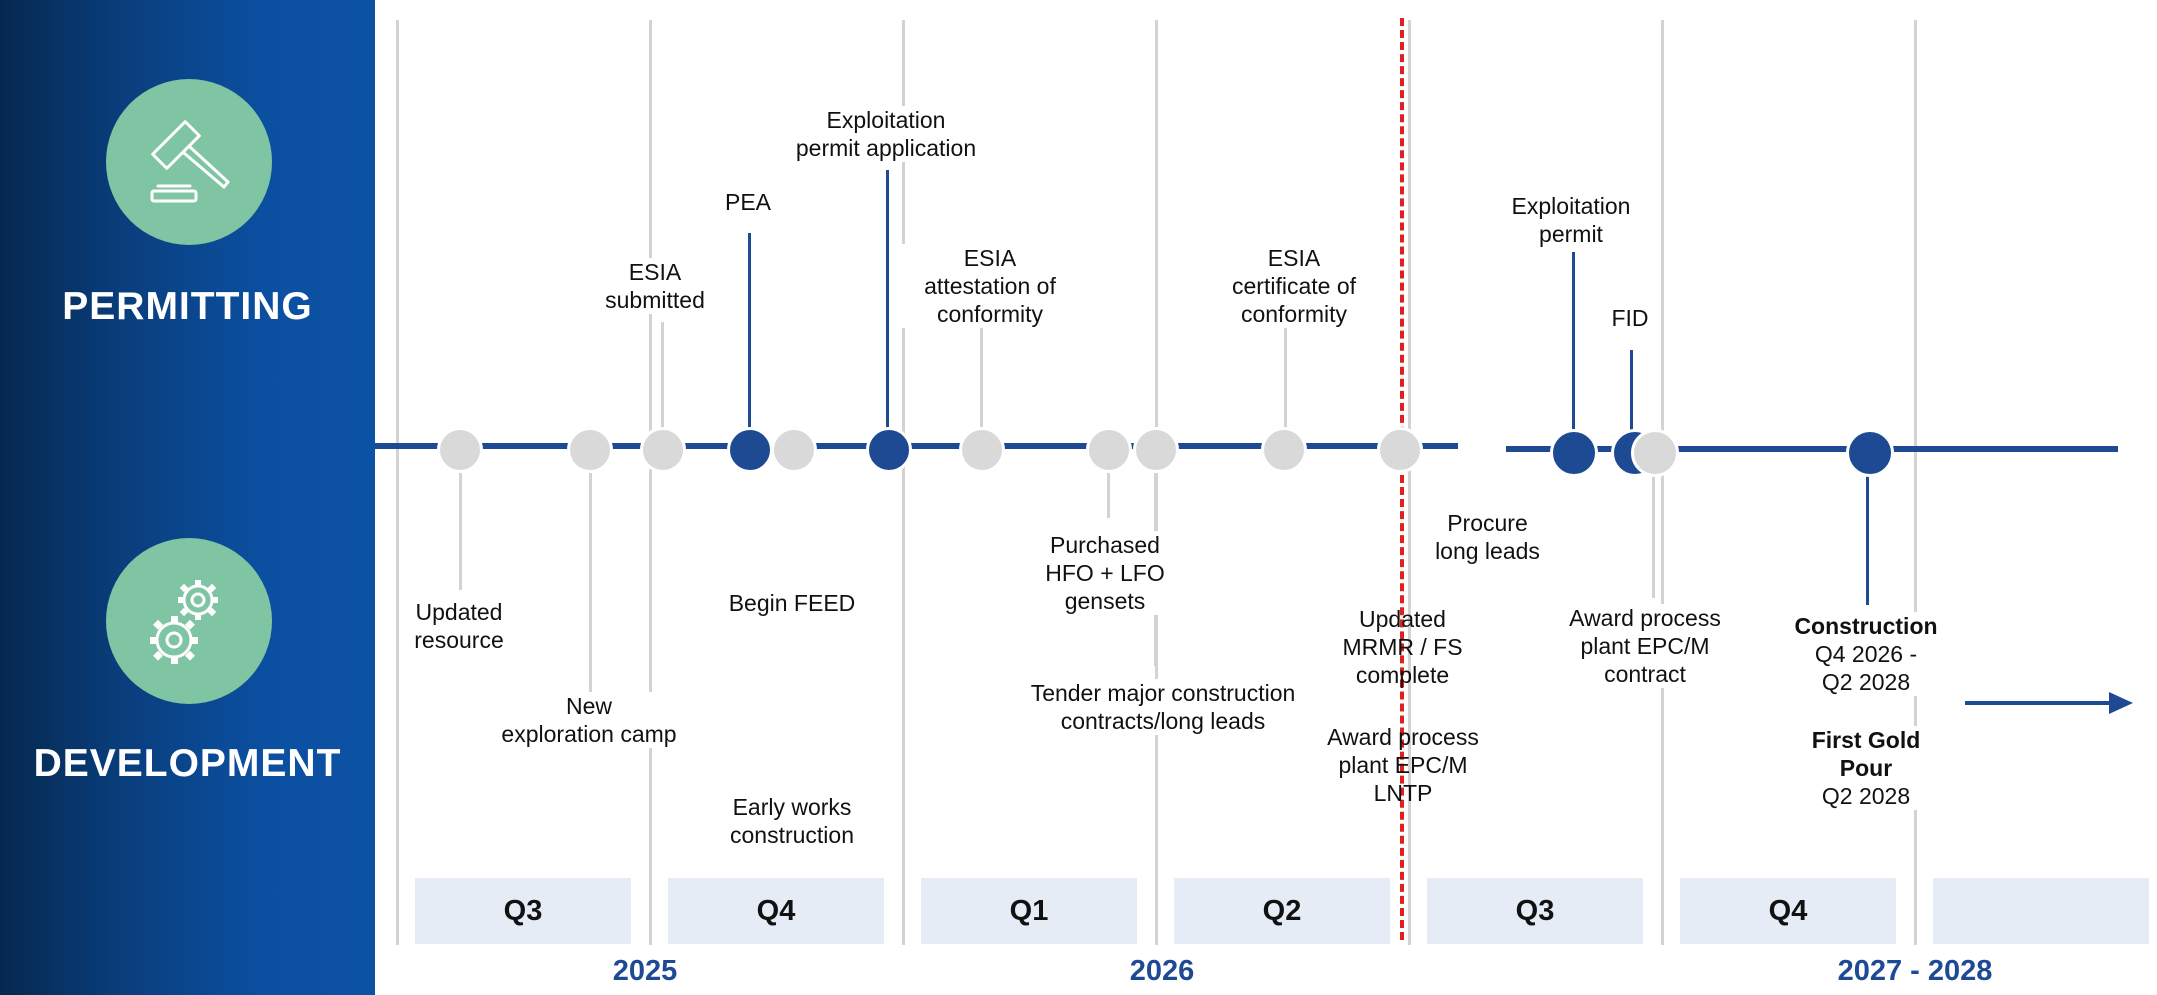  I want to click on stem-esia-attestation, so click(981, 379).